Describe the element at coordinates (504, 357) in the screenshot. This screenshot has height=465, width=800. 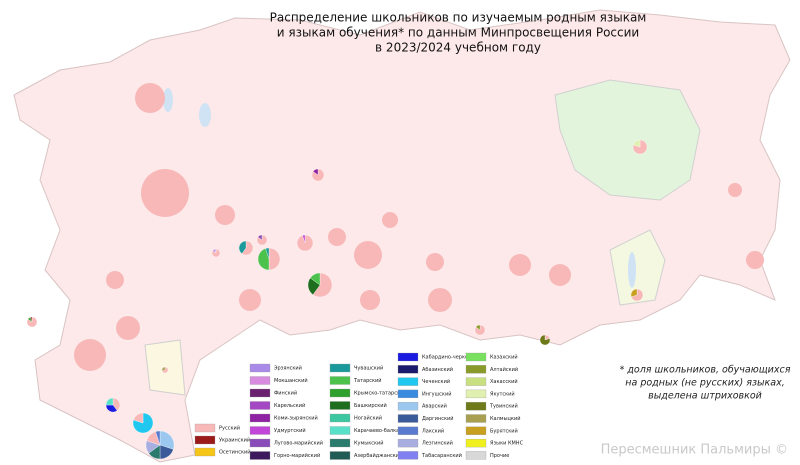
I see `legend-label: Казахский` at that location.